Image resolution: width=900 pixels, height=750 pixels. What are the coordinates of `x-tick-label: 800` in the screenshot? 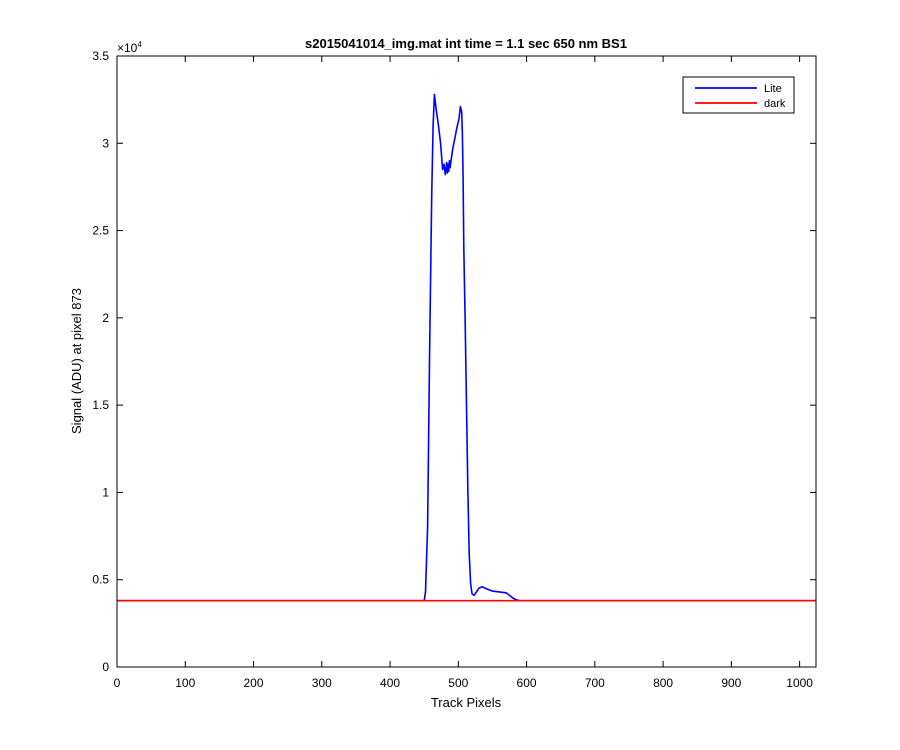 It's located at (663, 683).